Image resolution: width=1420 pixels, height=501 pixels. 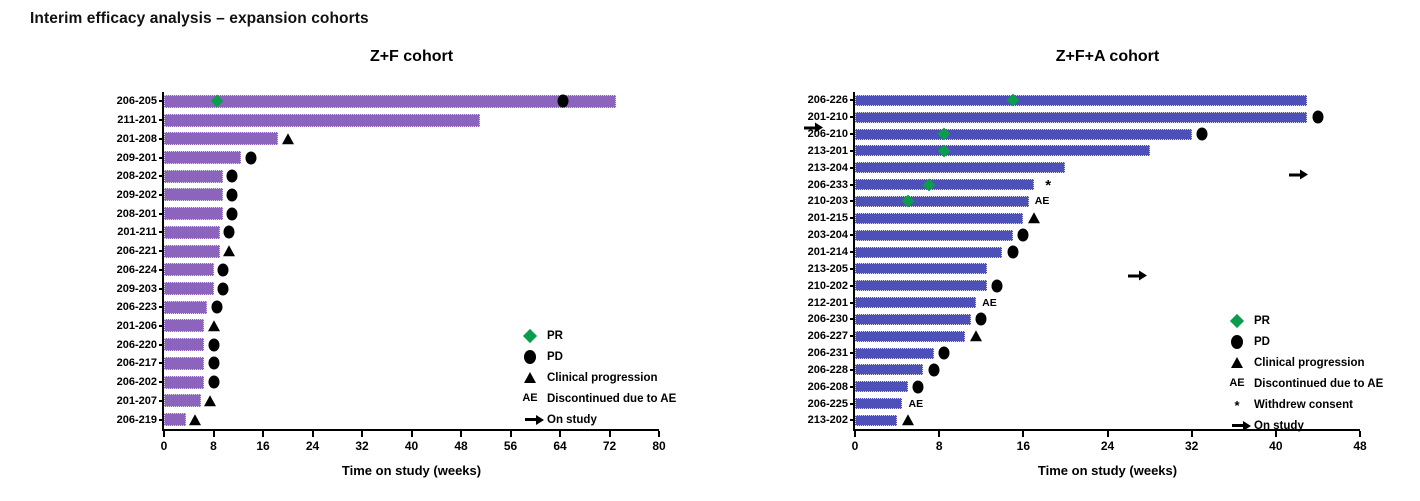 I want to click on x-axis-tick-label: 48, so click(x=461, y=446).